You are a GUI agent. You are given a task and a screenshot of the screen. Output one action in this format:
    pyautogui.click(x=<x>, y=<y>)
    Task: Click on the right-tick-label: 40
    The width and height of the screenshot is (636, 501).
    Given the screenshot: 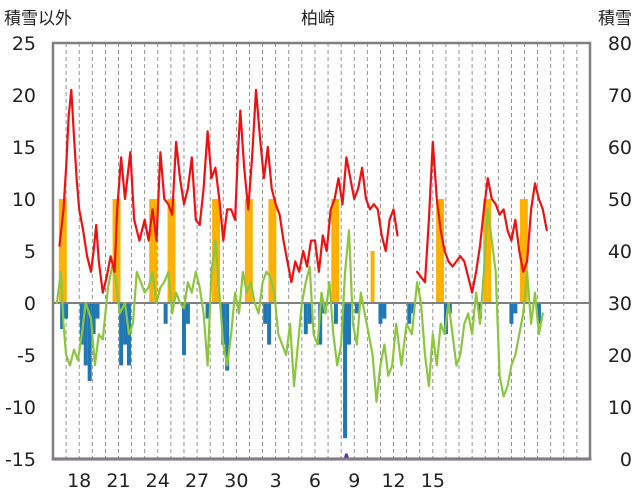 What is the action you would take?
    pyautogui.click(x=620, y=252)
    